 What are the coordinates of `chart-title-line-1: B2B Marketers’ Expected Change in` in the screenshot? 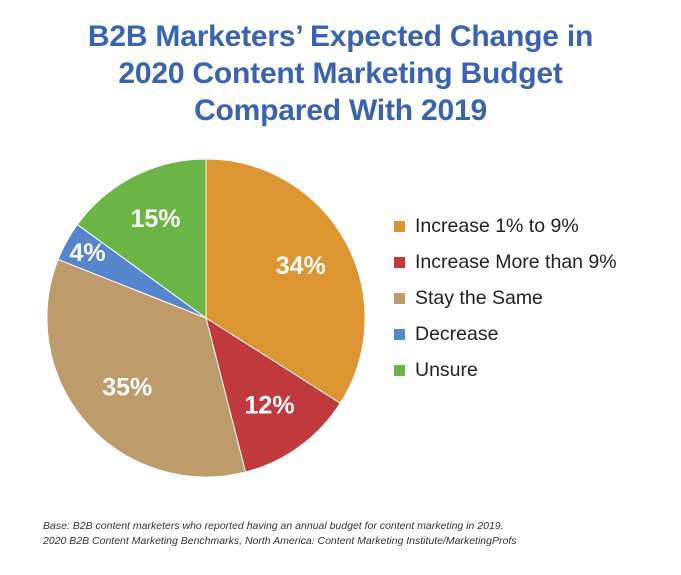 It's located at (340, 36).